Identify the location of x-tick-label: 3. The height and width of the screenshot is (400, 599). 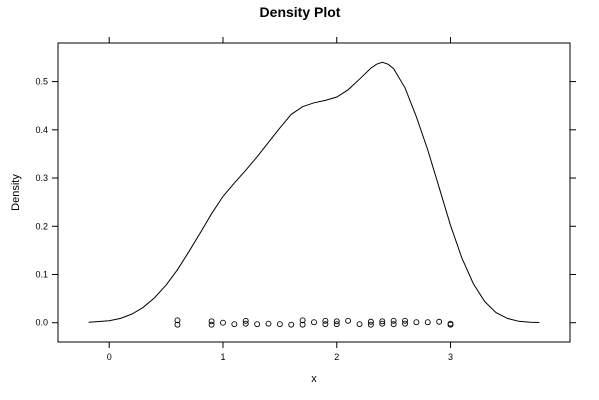
(450, 357).